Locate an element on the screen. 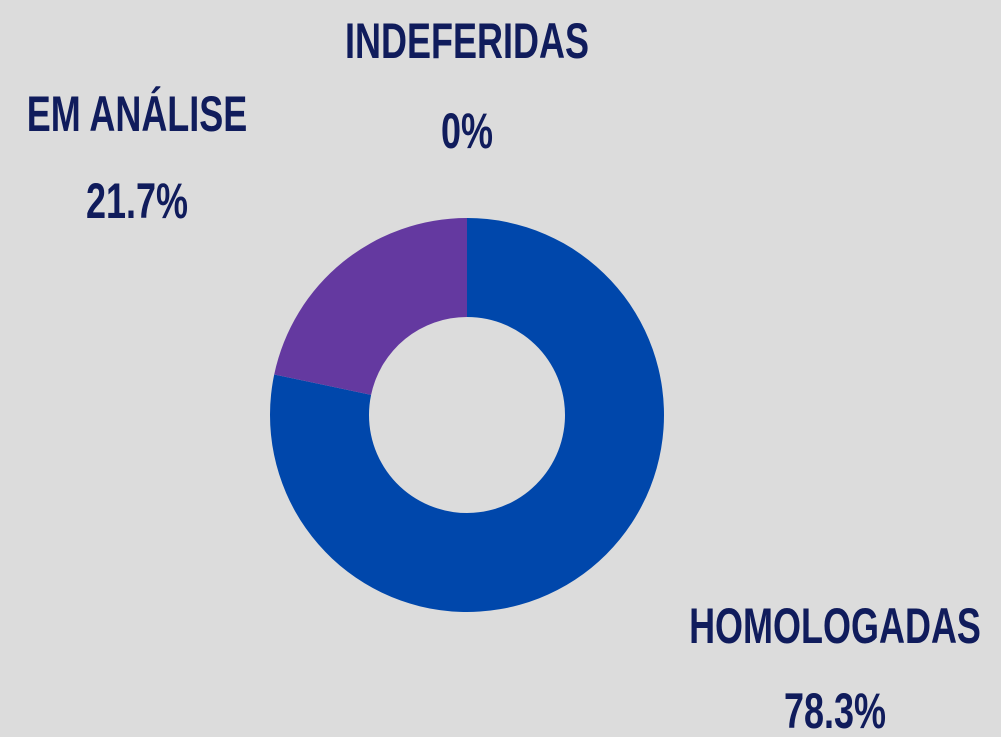 Image resolution: width=1001 pixels, height=737 pixels. value-label: 0% is located at coordinates (467, 132).